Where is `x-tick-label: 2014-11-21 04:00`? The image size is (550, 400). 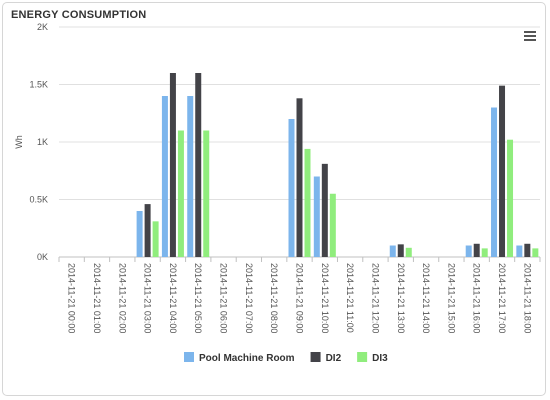 x-tick-label: 2014-11-21 04:00 is located at coordinates (173, 298).